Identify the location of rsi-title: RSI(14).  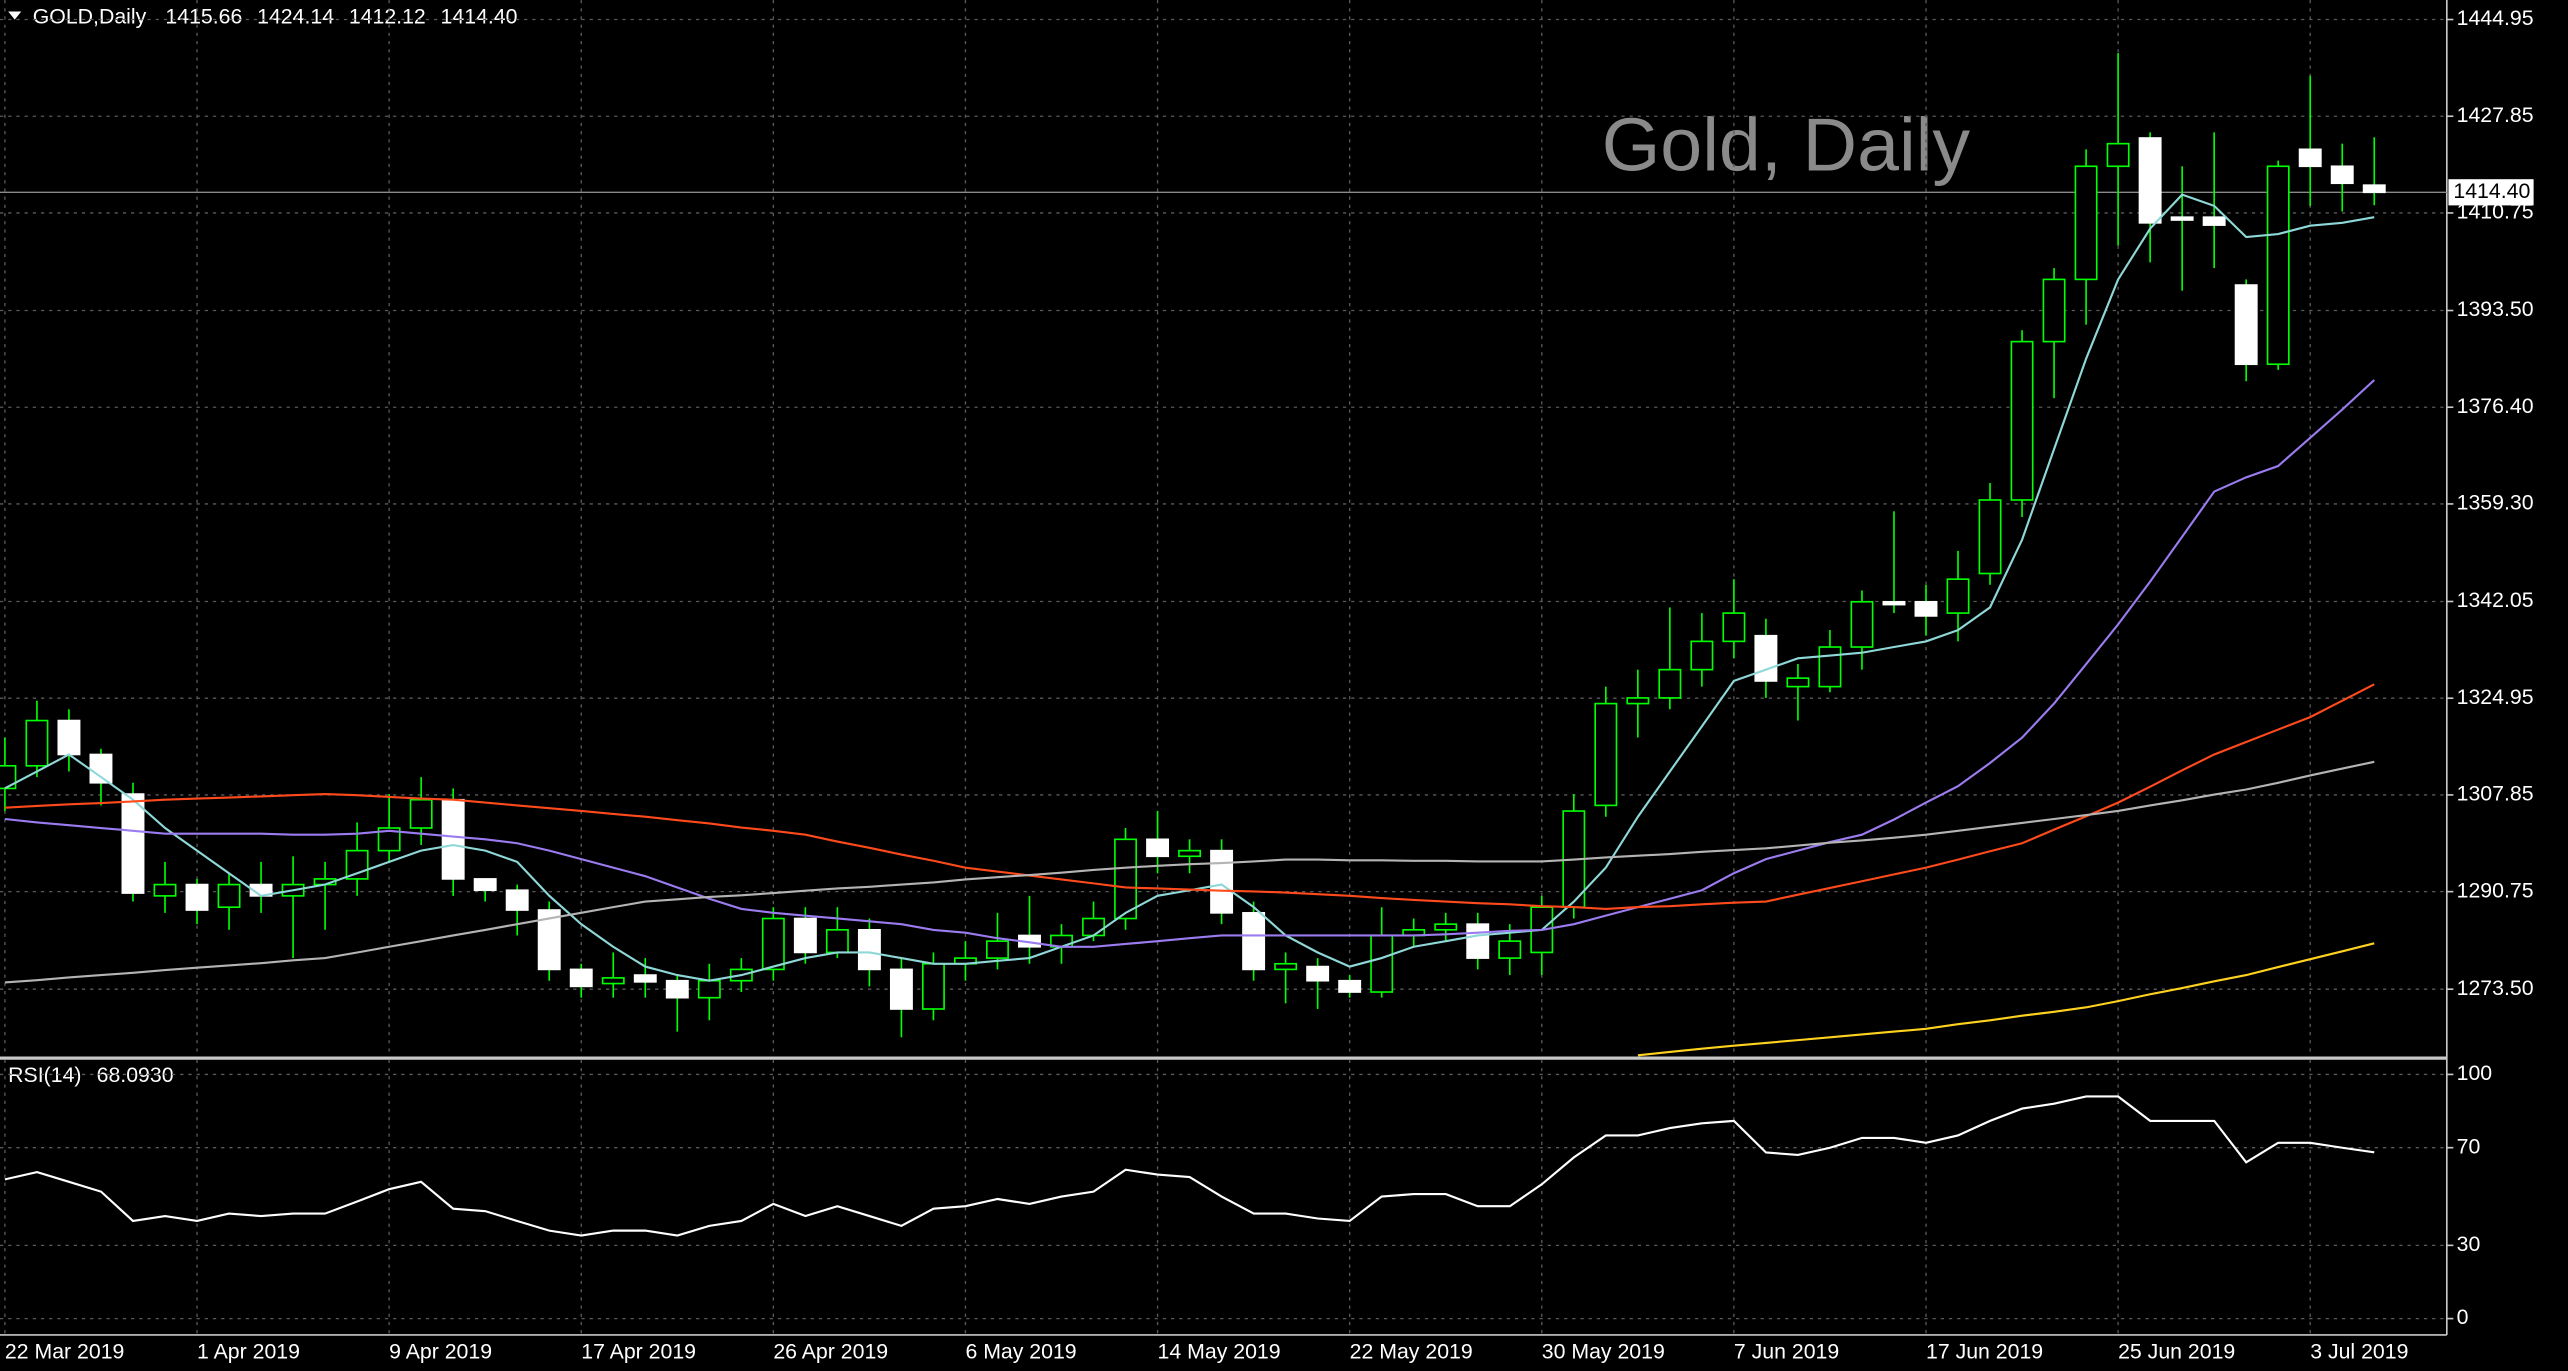
(44, 1075).